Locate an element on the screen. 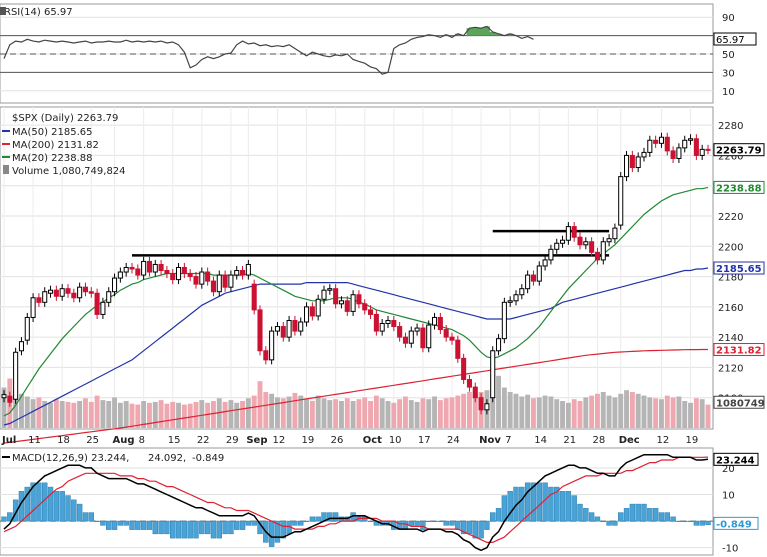 The width and height of the screenshot is (767, 557). rsi-tick-label: 10 is located at coordinates (728, 92).